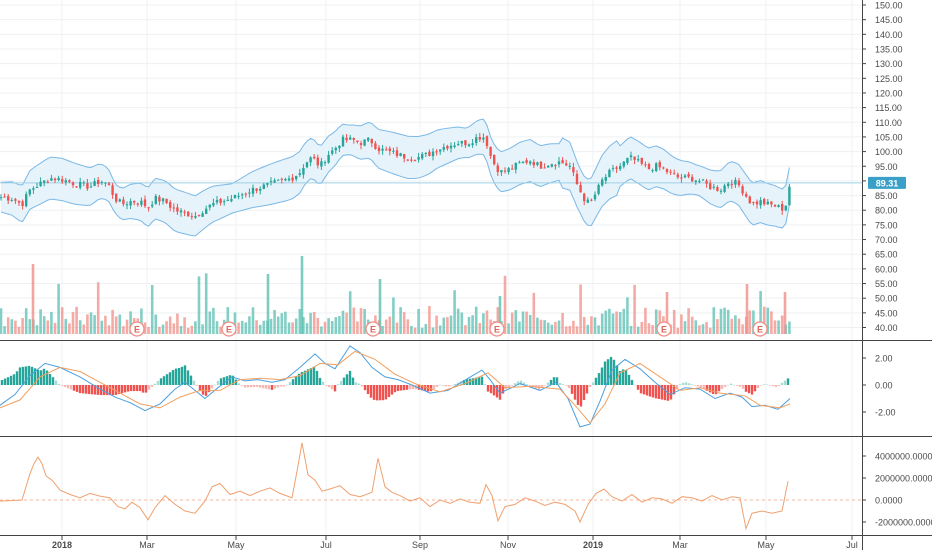 The width and height of the screenshot is (932, 555). What do you see at coordinates (236, 545) in the screenshot?
I see `time-axis-tick-label: May` at bounding box center [236, 545].